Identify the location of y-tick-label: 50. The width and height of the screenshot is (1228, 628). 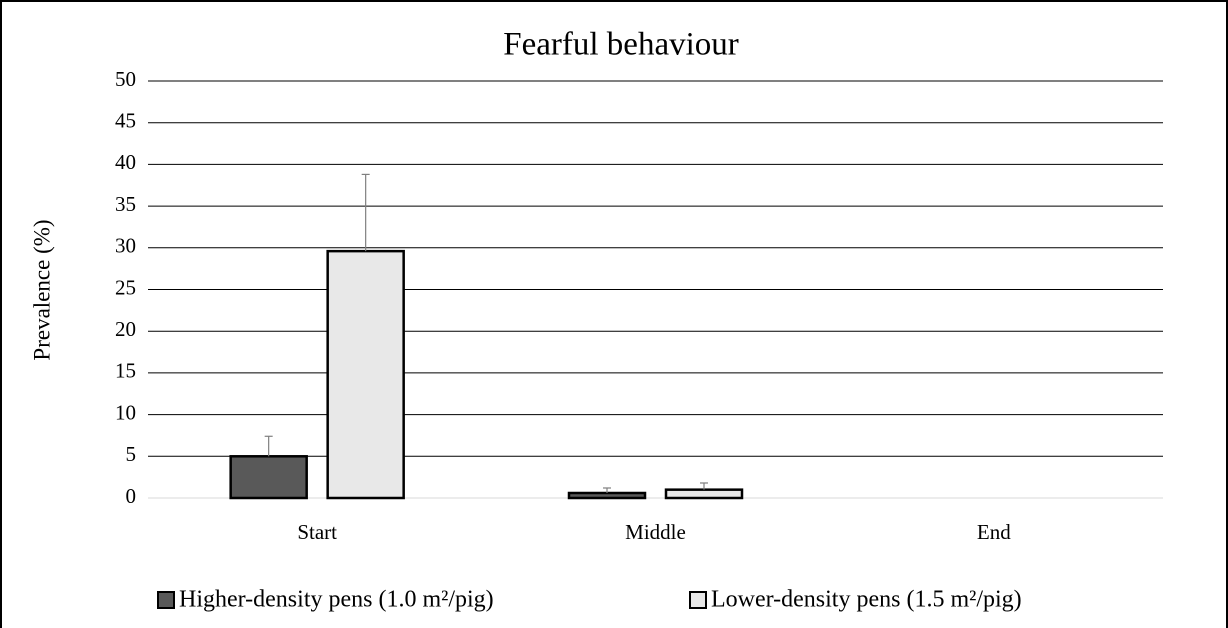
(125, 79).